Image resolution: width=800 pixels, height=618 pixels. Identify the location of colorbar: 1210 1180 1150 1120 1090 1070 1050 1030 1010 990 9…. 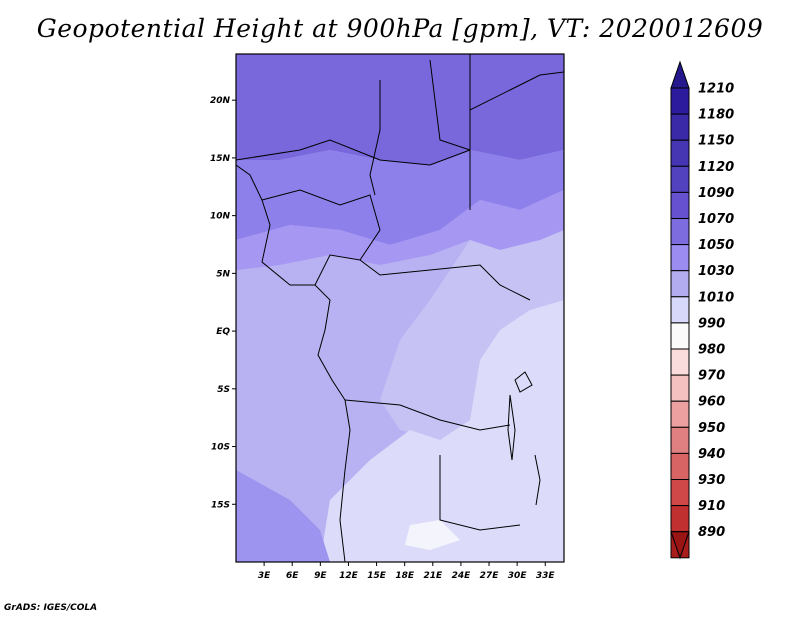
(702, 310).